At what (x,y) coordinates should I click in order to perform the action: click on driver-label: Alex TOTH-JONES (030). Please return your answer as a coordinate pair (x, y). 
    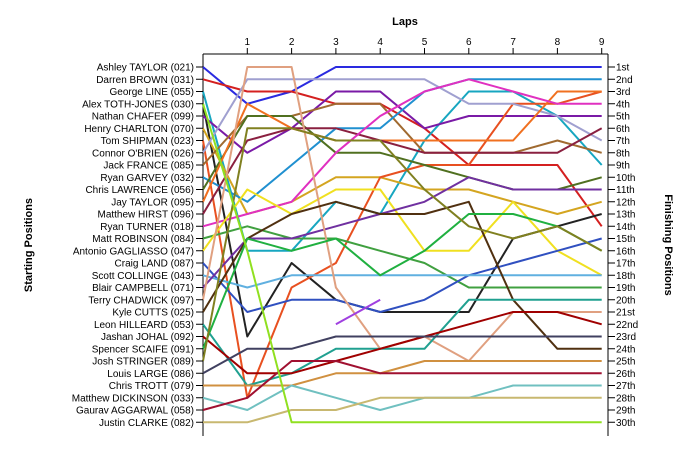
    Looking at the image, I should click on (138, 104).